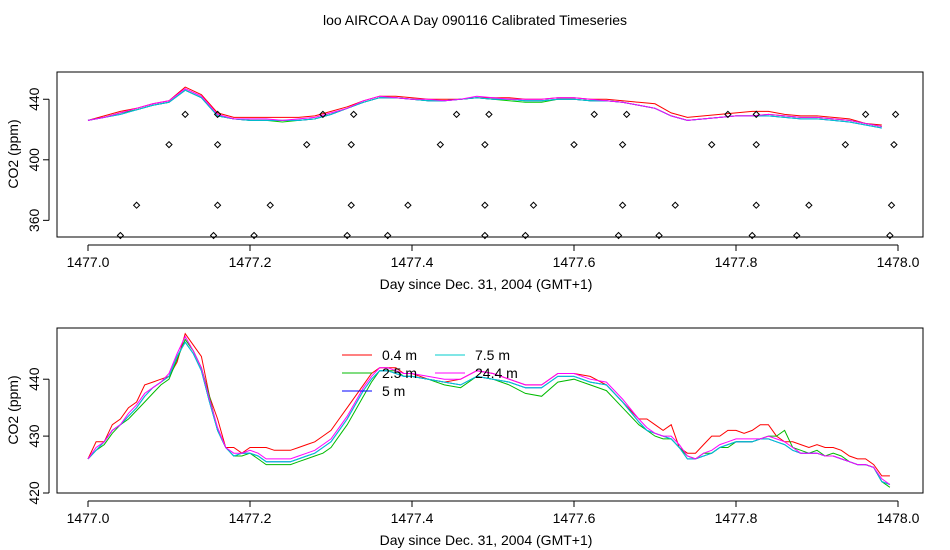  I want to click on top-series-line-7-5-m, so click(484, 109).